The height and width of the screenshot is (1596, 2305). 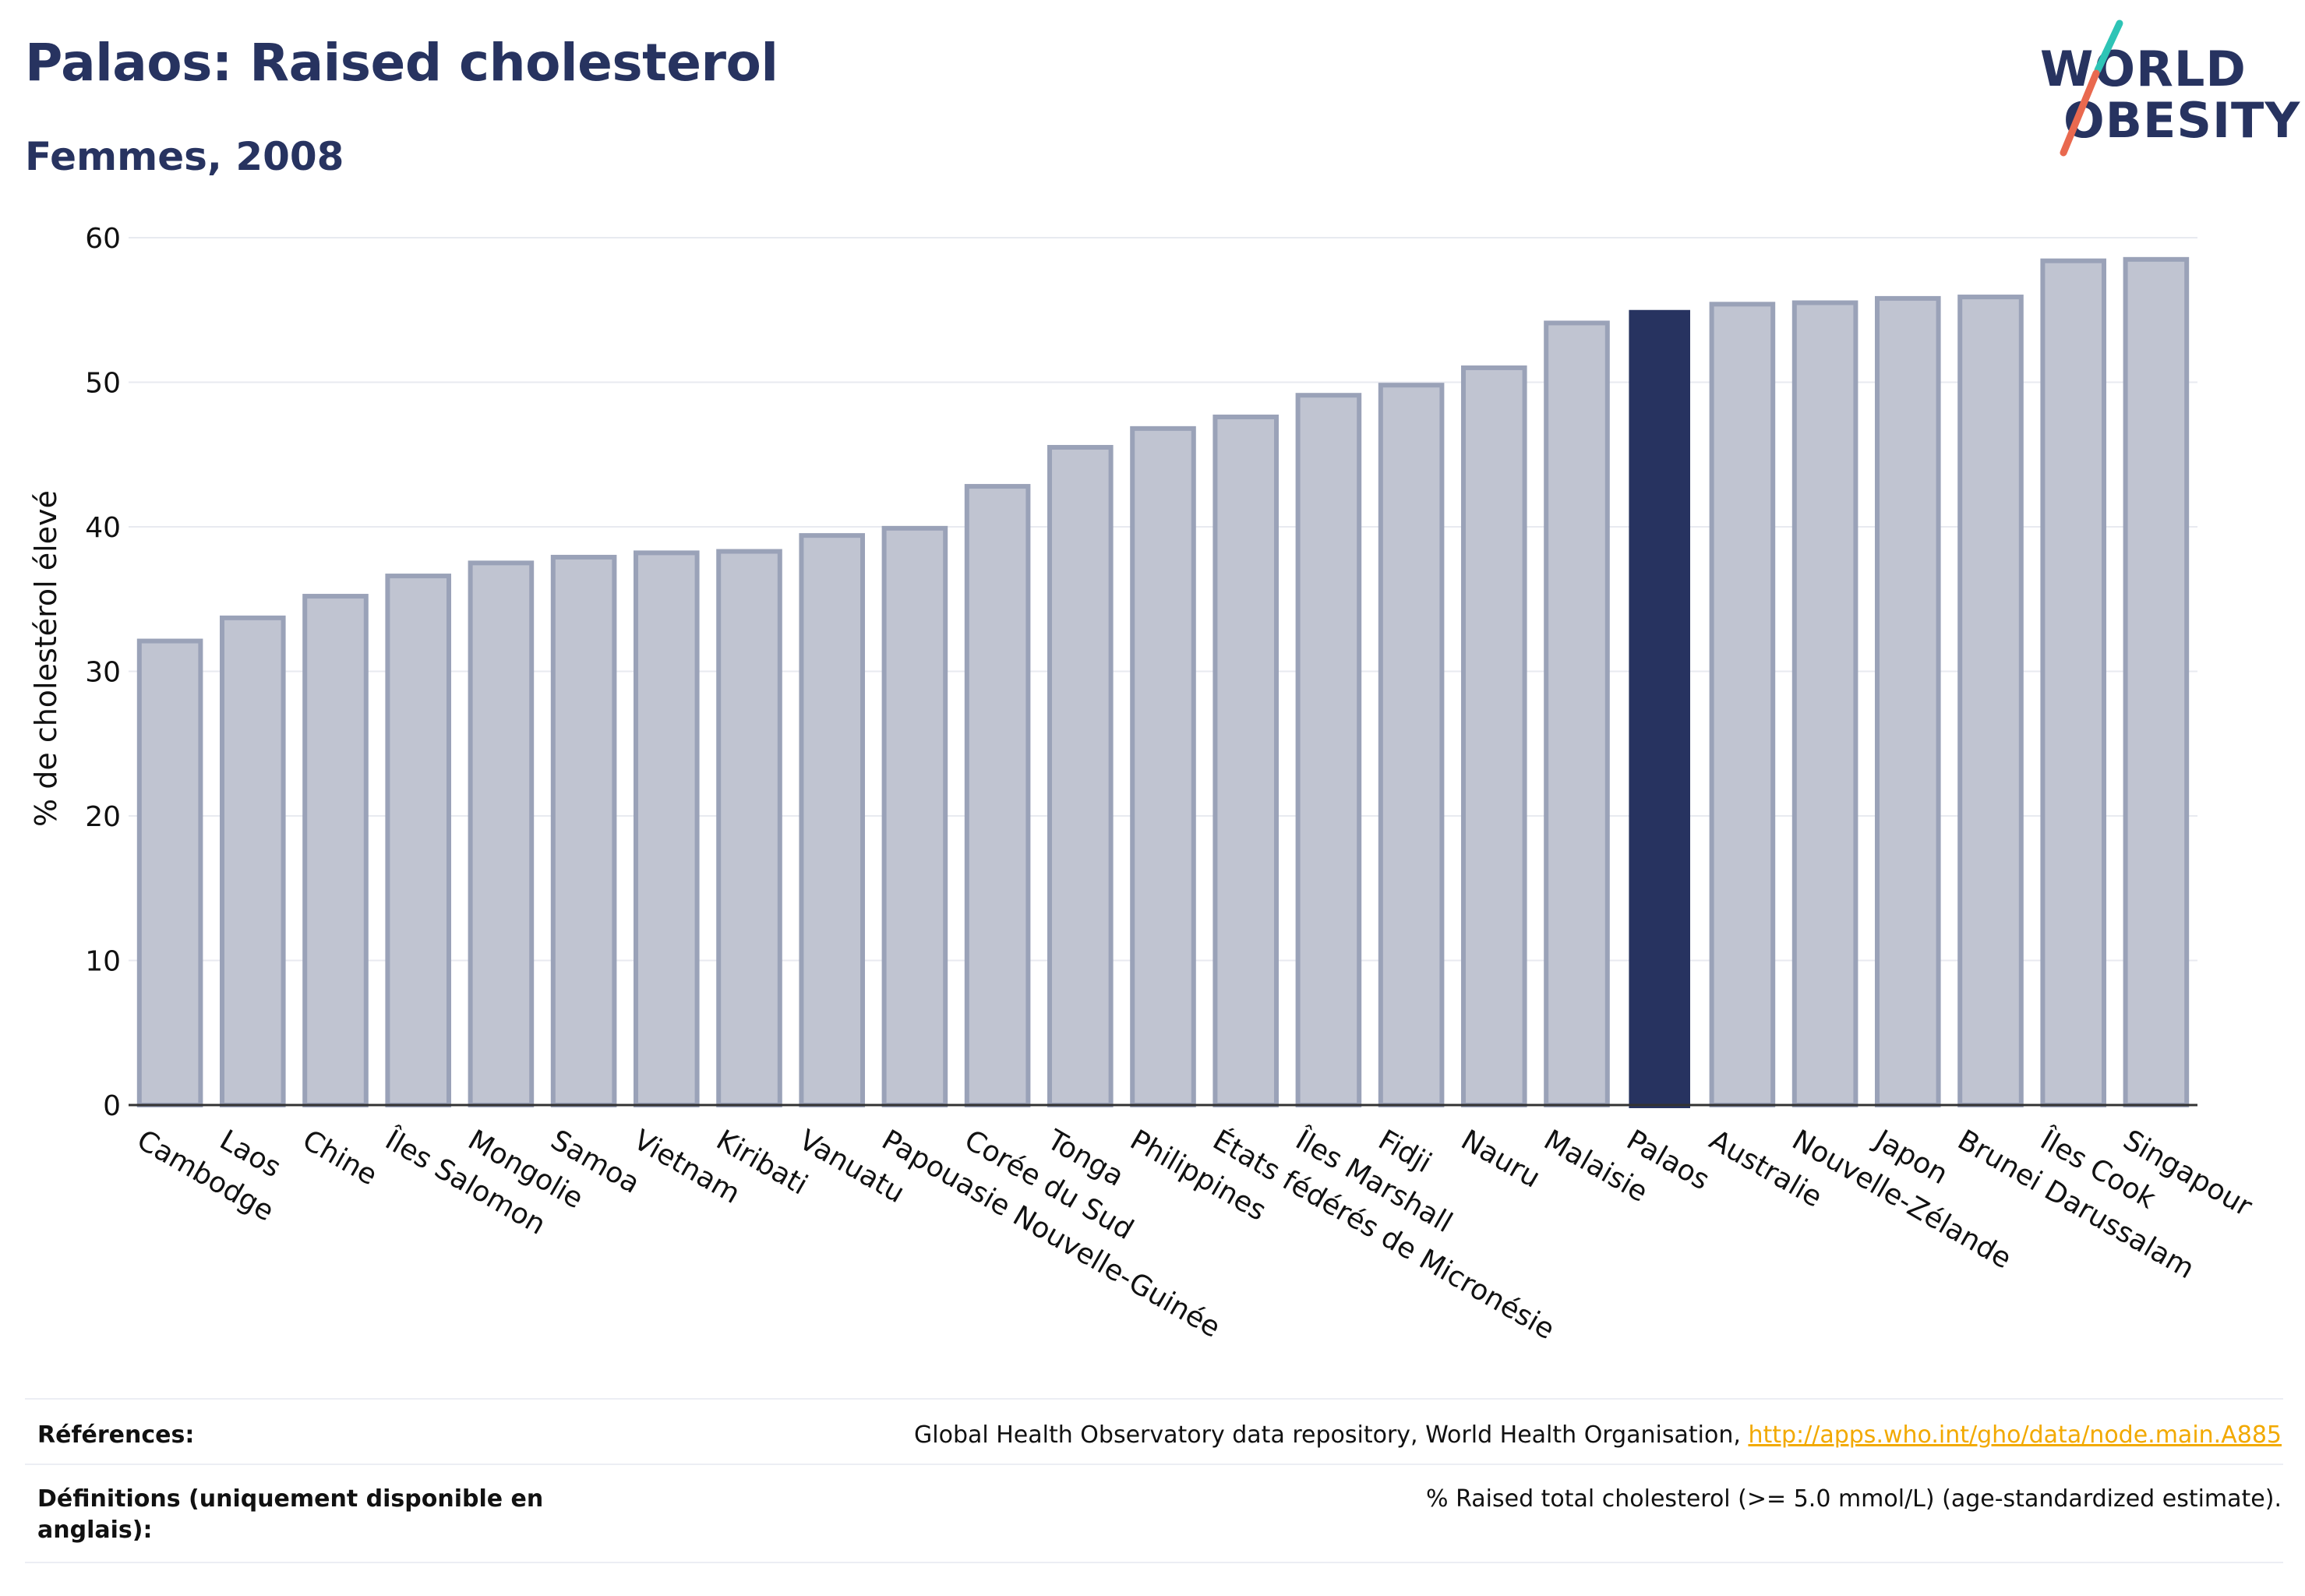 I want to click on y-tick-label: 40, so click(x=103, y=528).